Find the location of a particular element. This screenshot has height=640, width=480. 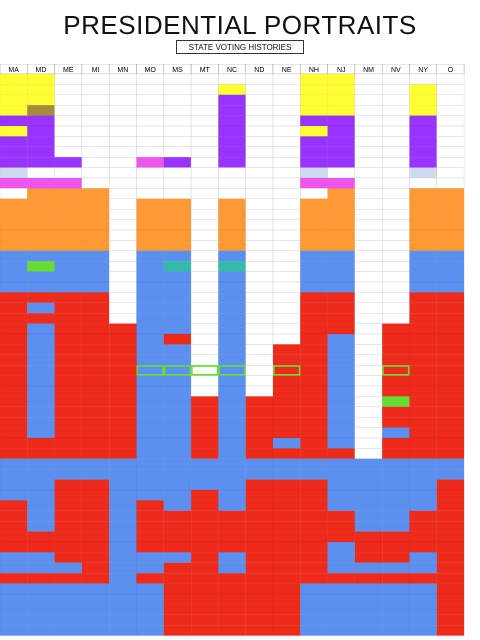

column-header-label: ME is located at coordinates (68, 70).